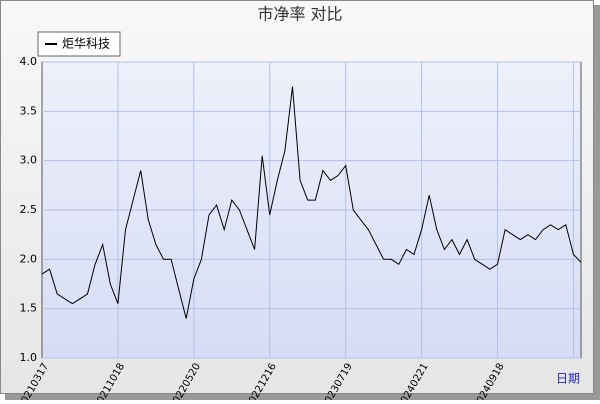 This screenshot has width=600, height=404. Describe the element at coordinates (86, 44) in the screenshot. I see `legend-label: 炬华科技` at that location.